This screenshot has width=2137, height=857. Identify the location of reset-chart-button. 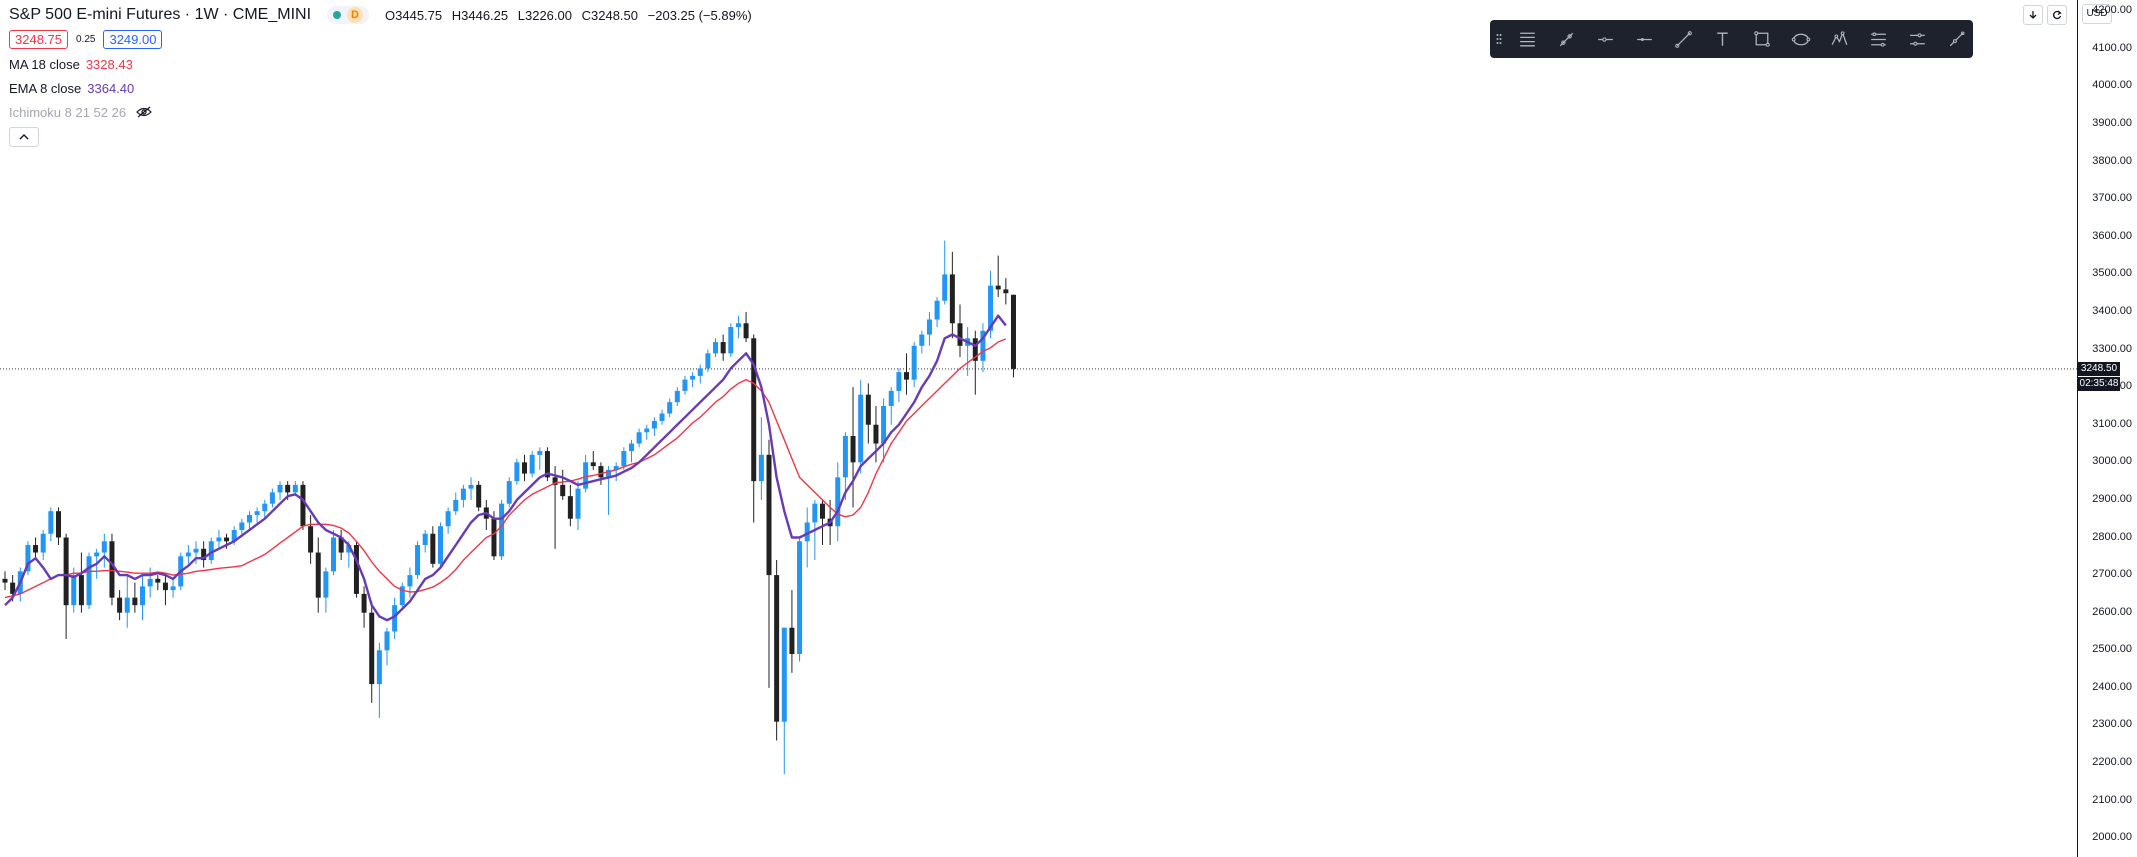
(2057, 15).